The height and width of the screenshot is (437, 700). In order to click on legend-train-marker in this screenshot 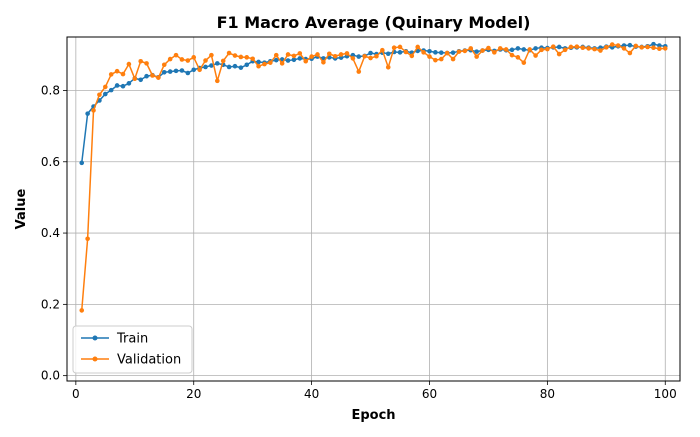, I will do `click(95, 338)`.